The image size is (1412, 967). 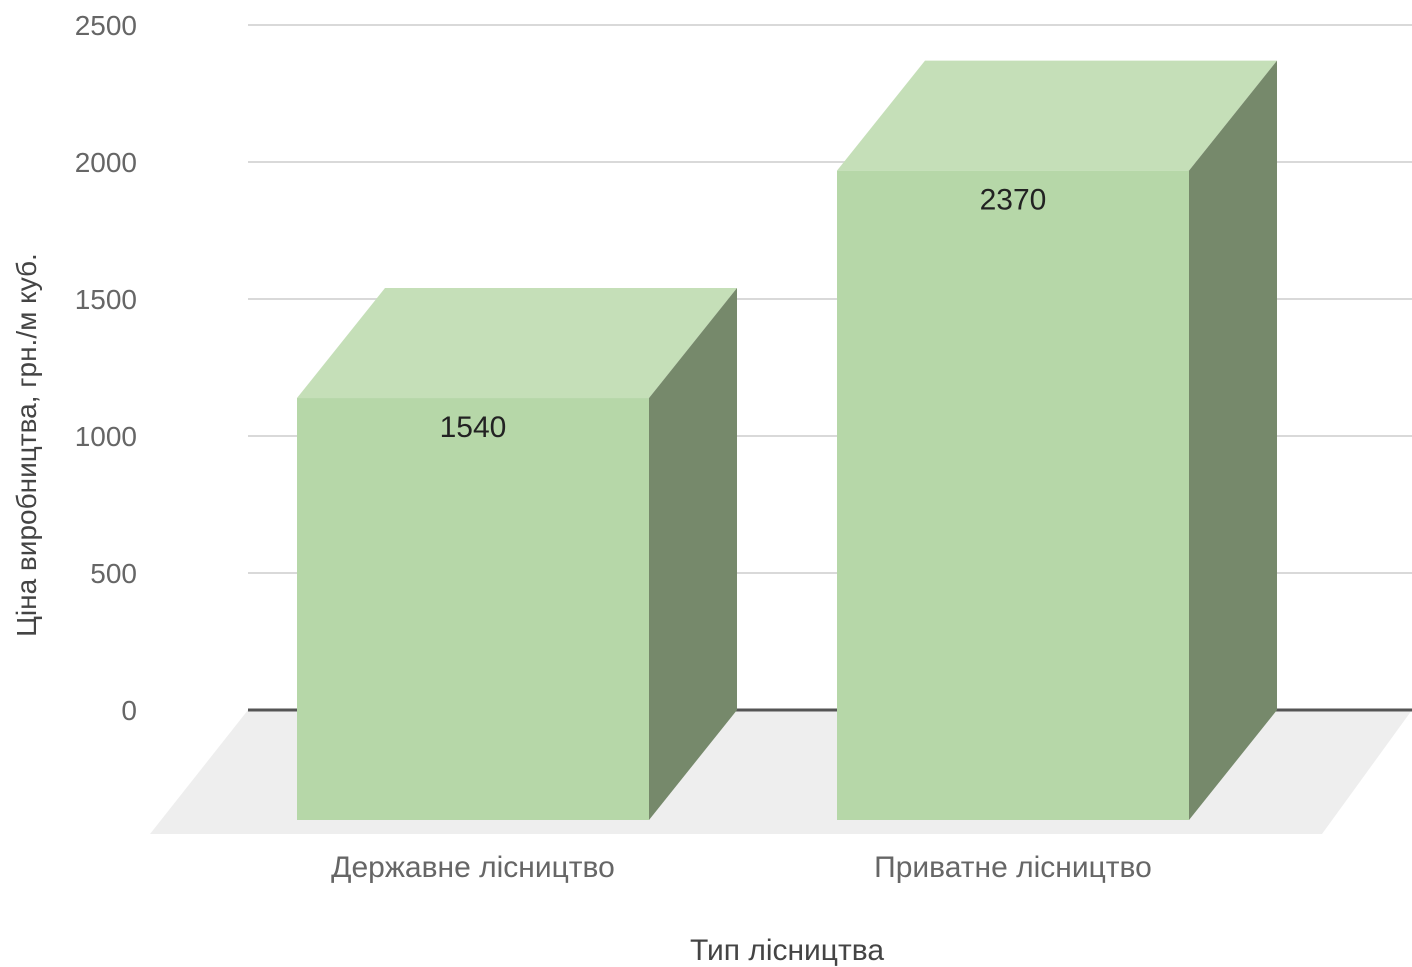 I want to click on data-label: 1540, so click(x=473, y=427).